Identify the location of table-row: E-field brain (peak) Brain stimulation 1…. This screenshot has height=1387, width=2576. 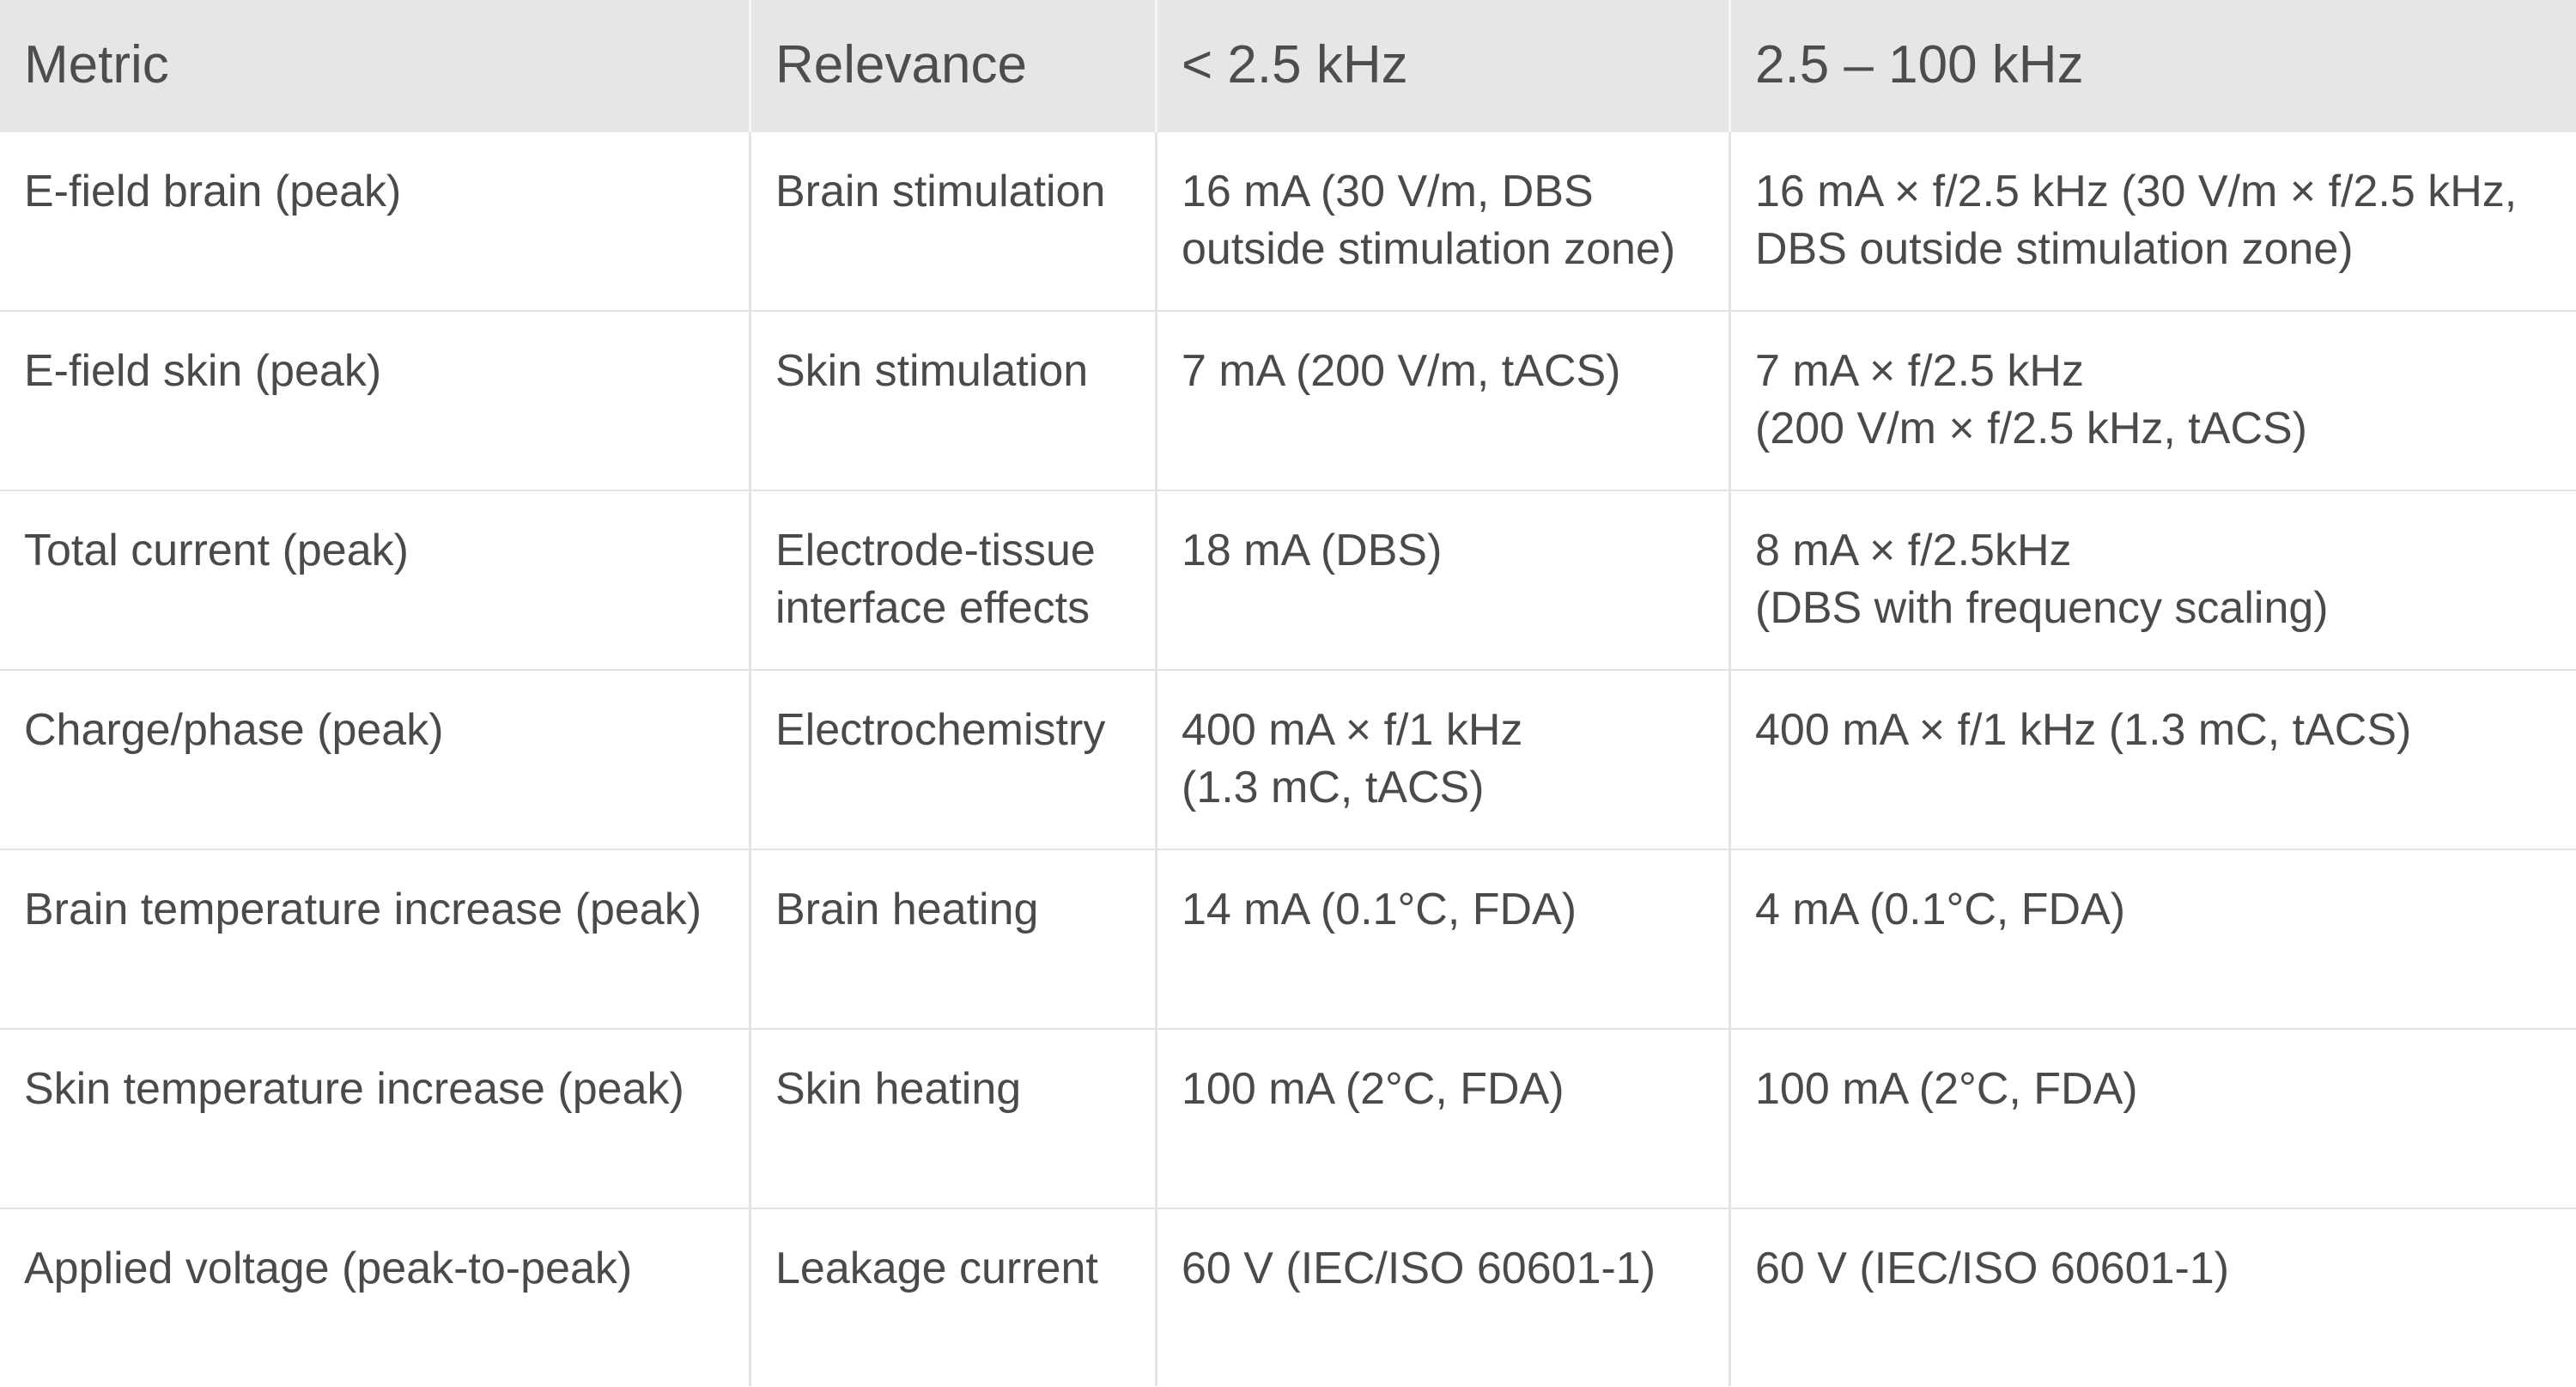
(1288, 222).